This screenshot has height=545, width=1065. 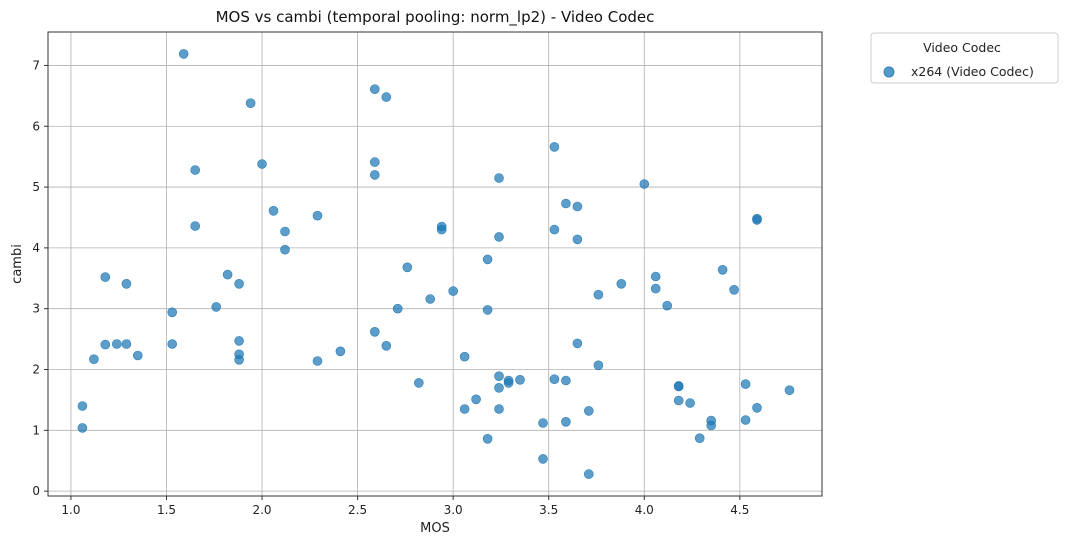 What do you see at coordinates (36, 248) in the screenshot?
I see `y-tick-label: 4` at bounding box center [36, 248].